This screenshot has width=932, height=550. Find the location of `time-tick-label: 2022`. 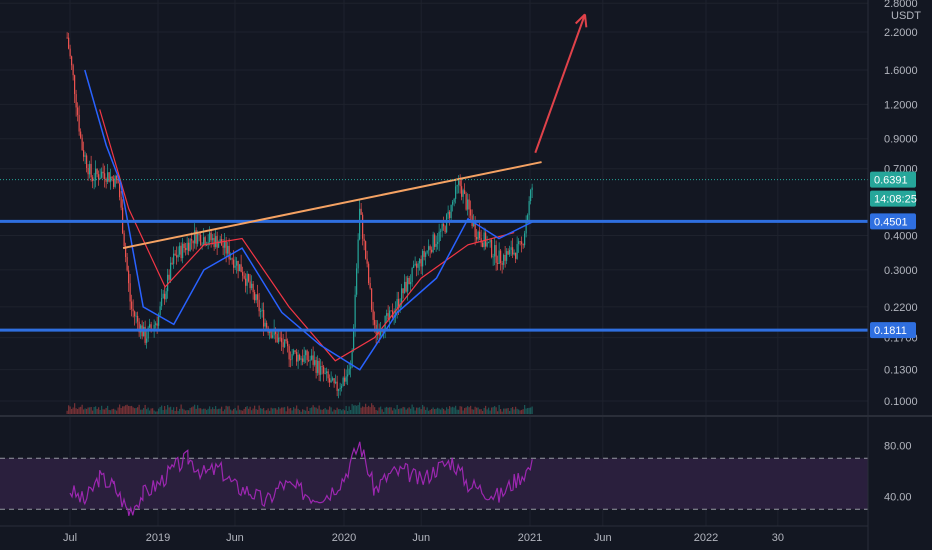

time-tick-label: 2022 is located at coordinates (706, 538).